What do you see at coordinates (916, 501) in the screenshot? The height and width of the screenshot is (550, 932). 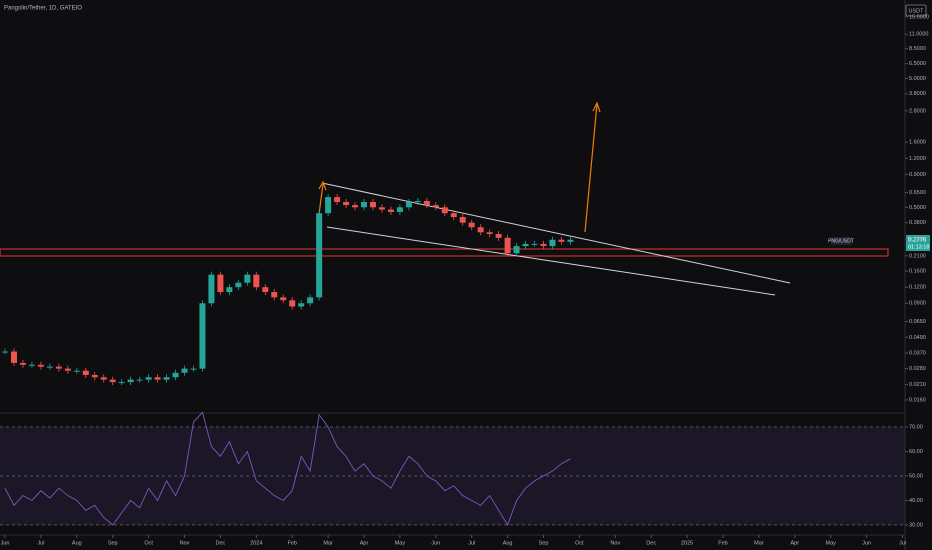 I see `y-tick-label: 40.00` at bounding box center [916, 501].